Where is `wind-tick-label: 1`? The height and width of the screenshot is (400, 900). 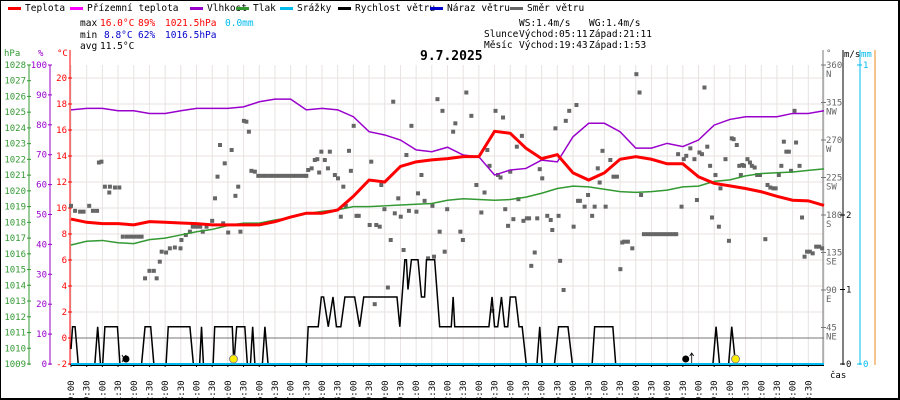
wind-tick-label: 1 is located at coordinates (848, 291).